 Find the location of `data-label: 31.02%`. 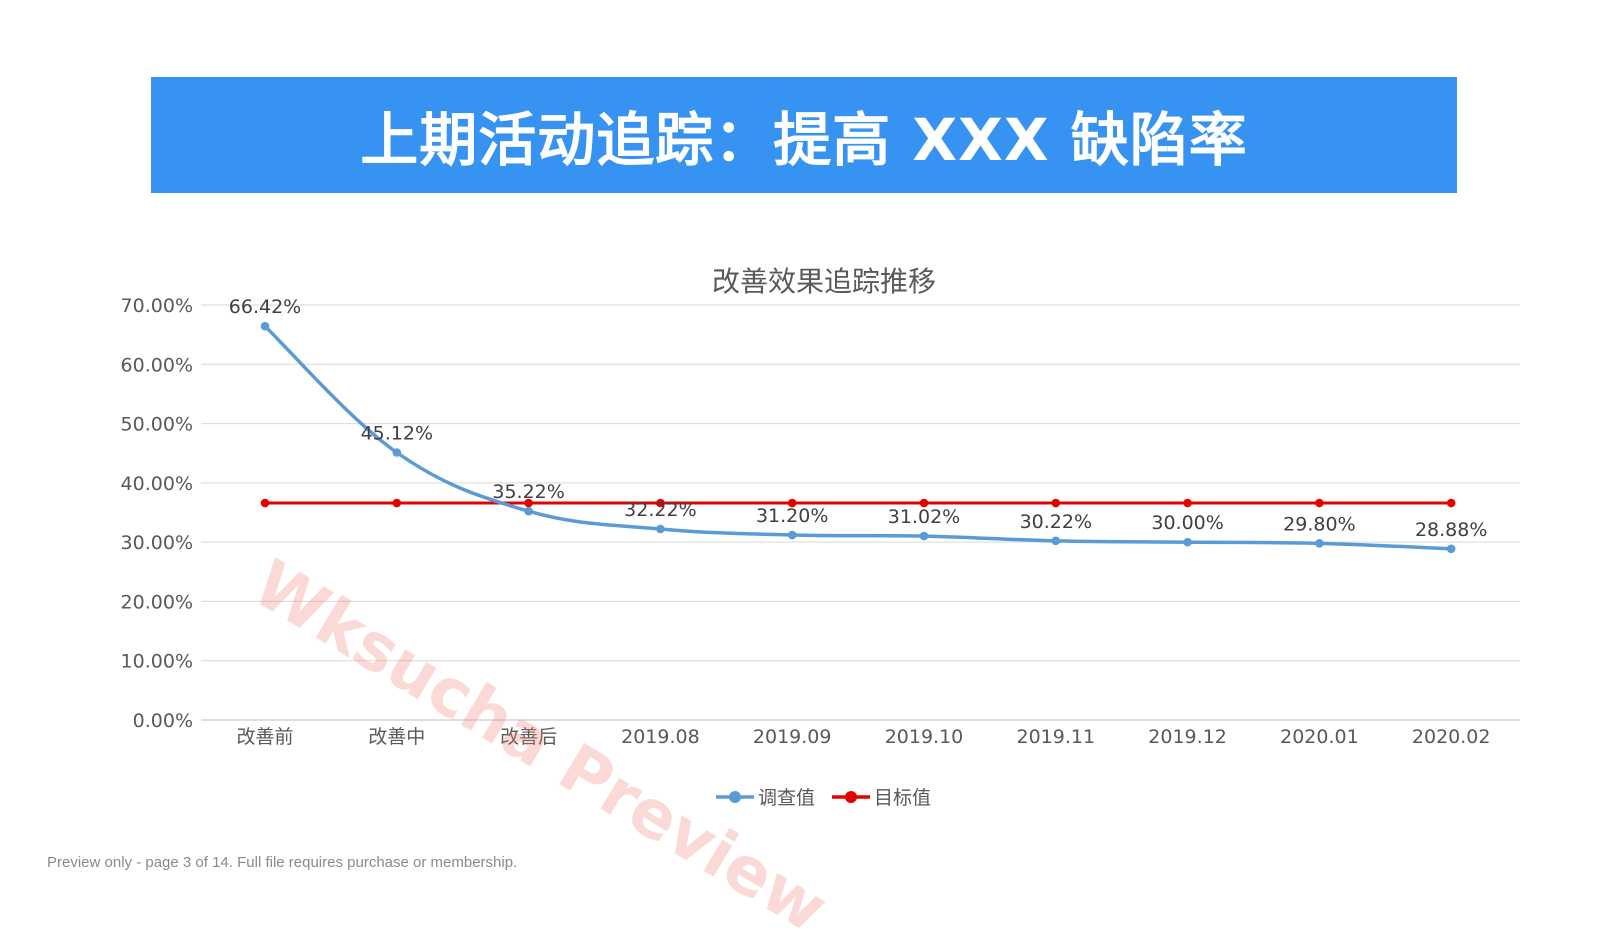

data-label: 31.02% is located at coordinates (924, 517).